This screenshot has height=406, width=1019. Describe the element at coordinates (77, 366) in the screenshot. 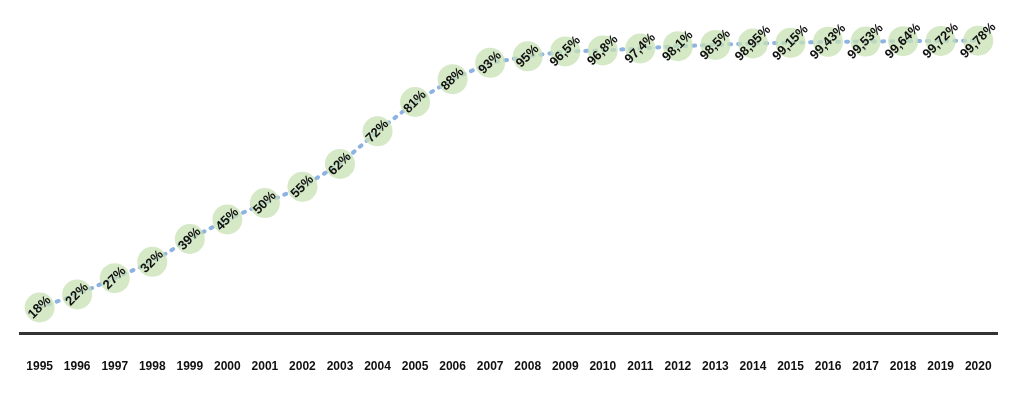

I see `x-tick-label: 1996` at that location.